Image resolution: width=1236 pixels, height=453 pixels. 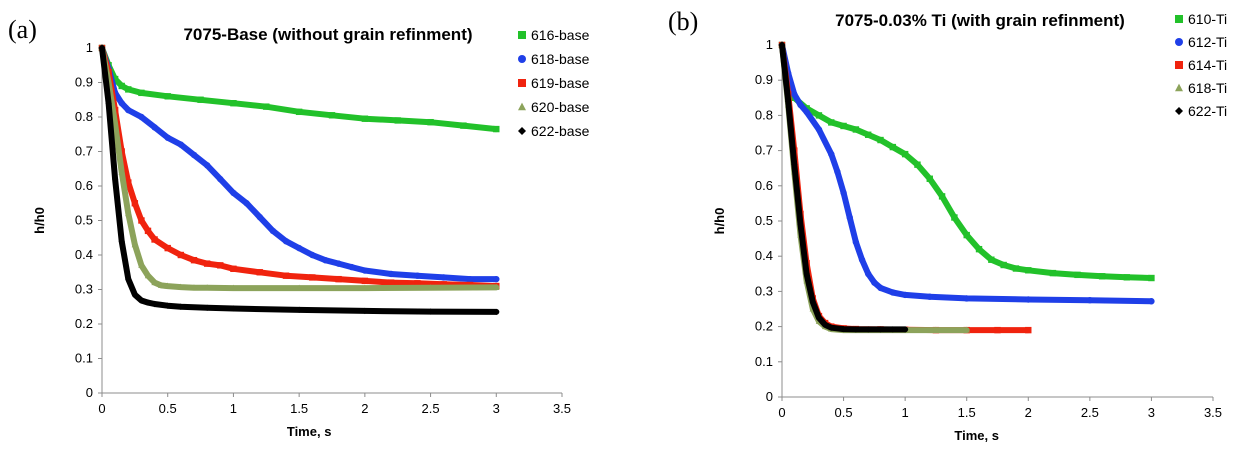 What do you see at coordinates (1179, 87) in the screenshot?
I see `legend-marker-618-Ti` at bounding box center [1179, 87].